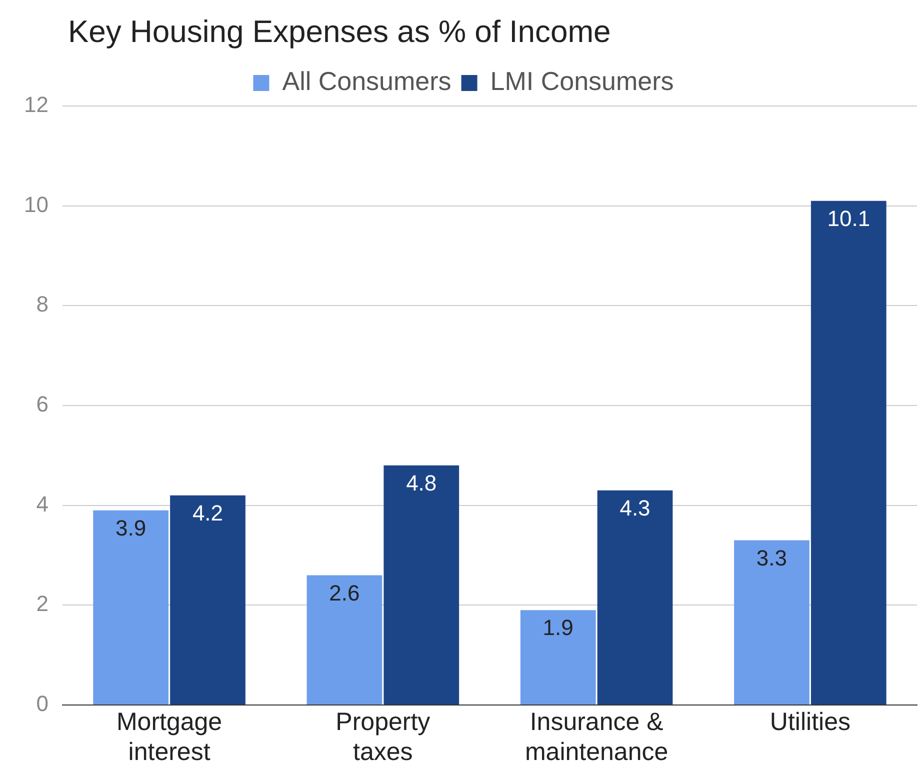 Image resolution: width=923 pixels, height=775 pixels. What do you see at coordinates (383, 737) in the screenshot?
I see `x-tick-label: Property taxes` at bounding box center [383, 737].